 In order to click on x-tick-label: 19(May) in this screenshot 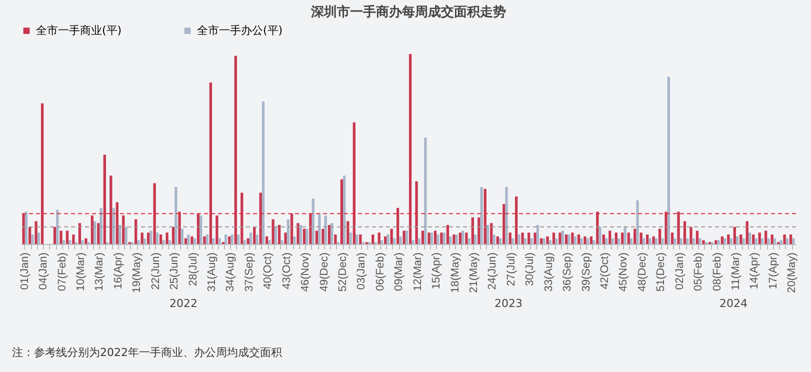, I will do `click(137, 272)`.